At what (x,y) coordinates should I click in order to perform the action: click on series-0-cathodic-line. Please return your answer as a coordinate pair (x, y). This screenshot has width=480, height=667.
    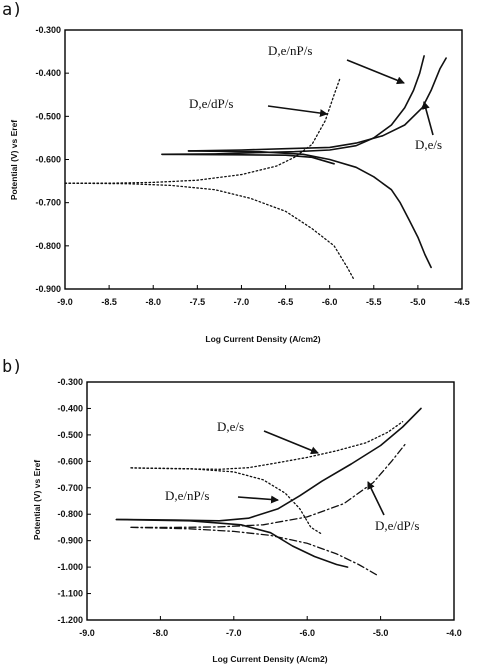
    Looking at the image, I should click on (248, 159).